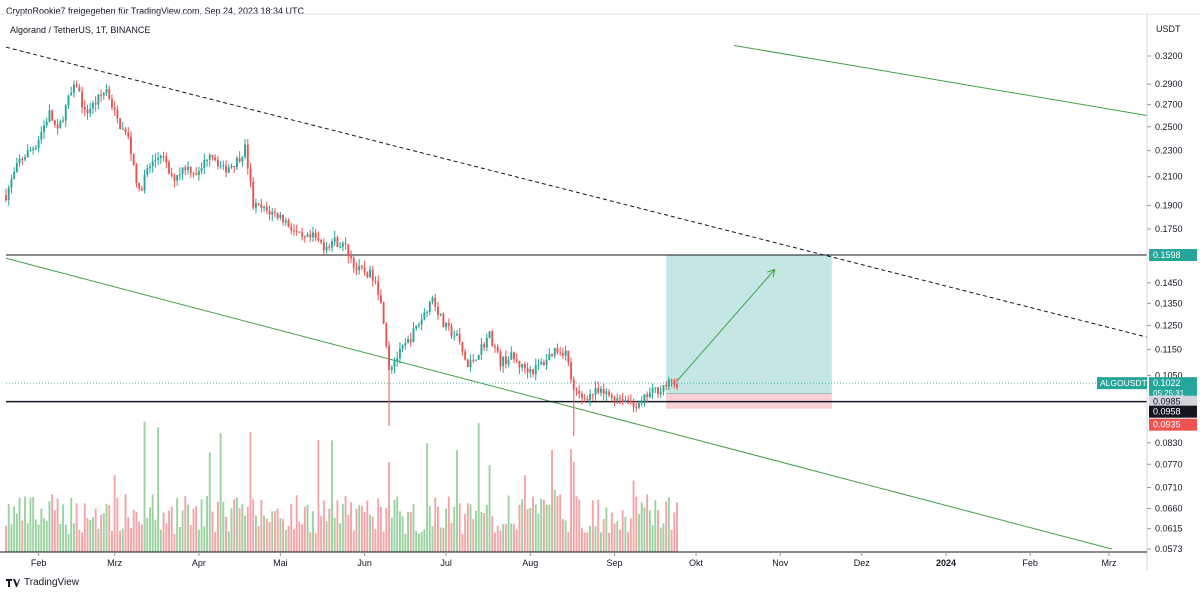 The height and width of the screenshot is (594, 1200). Describe the element at coordinates (1168, 349) in the screenshot. I see `y-tick-label: 0.1150` at that location.